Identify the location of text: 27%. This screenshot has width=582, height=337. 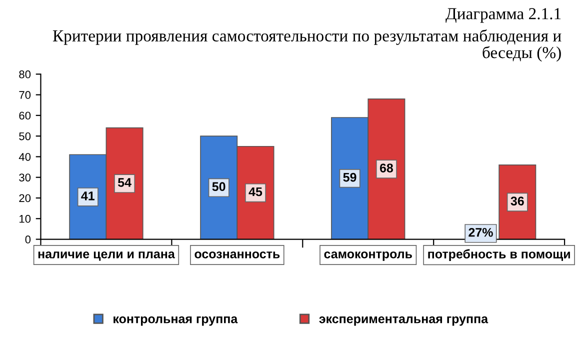
(480, 232).